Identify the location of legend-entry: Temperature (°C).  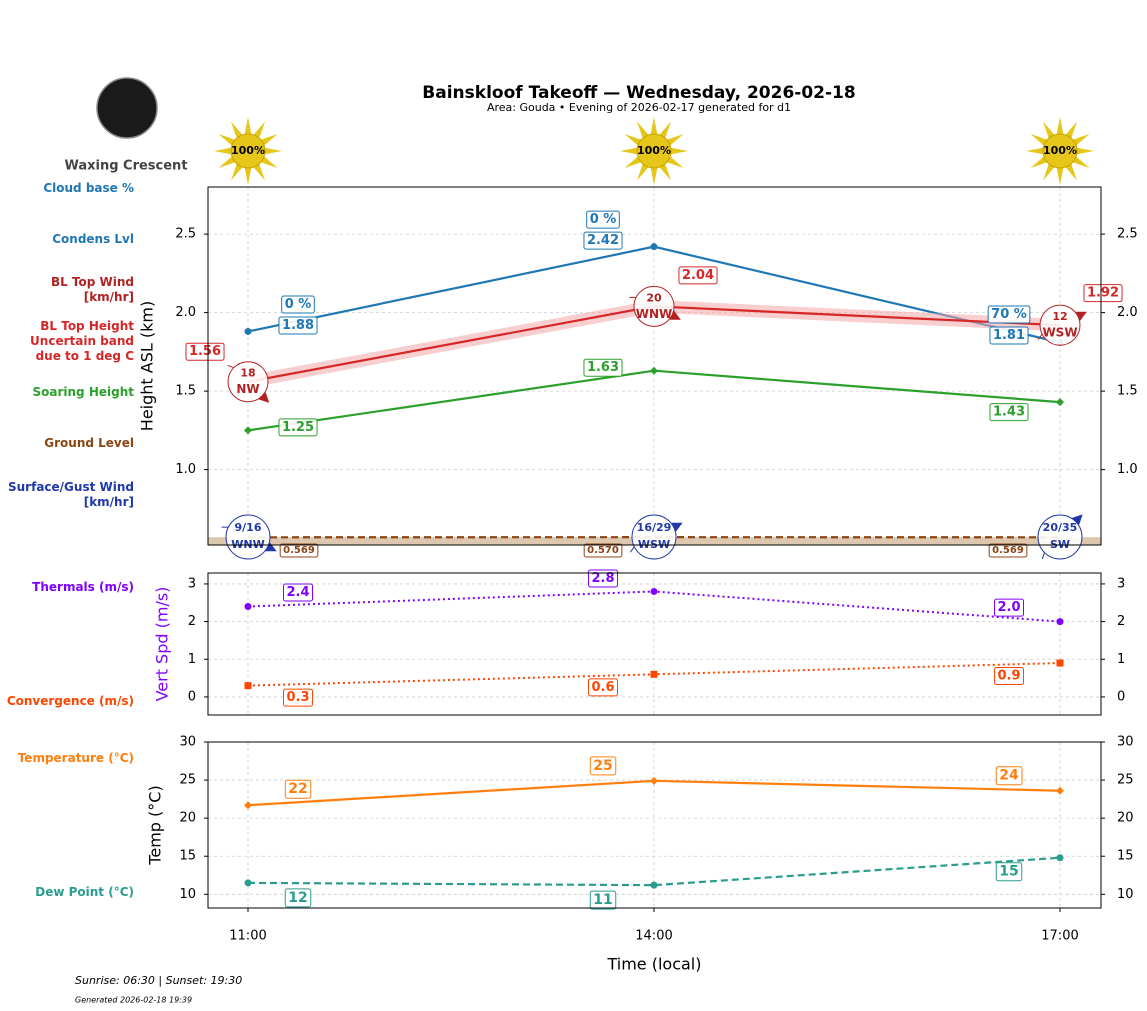
(75, 758).